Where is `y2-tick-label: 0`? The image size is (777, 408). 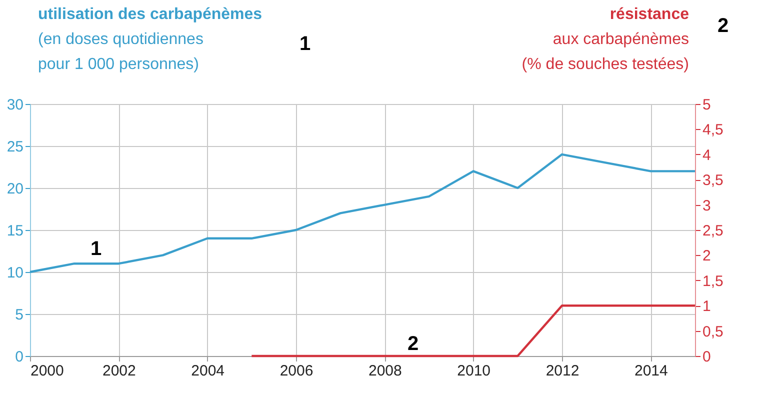 y2-tick-label: 0 is located at coordinates (706, 357).